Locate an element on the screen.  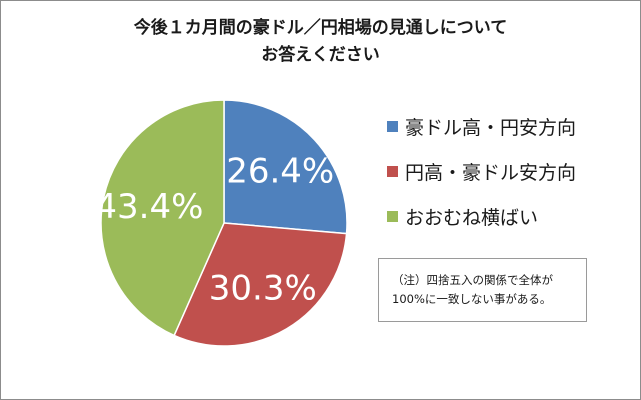
footnote-box: （注）四捨五入の関係で全体が 100%に一致しない事がある。 is located at coordinates (482, 290).